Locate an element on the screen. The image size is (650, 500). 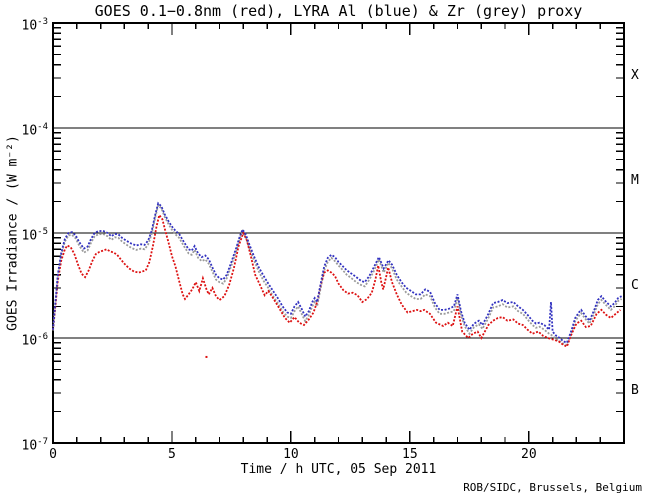
flare-class-label: B is located at coordinates (635, 390).